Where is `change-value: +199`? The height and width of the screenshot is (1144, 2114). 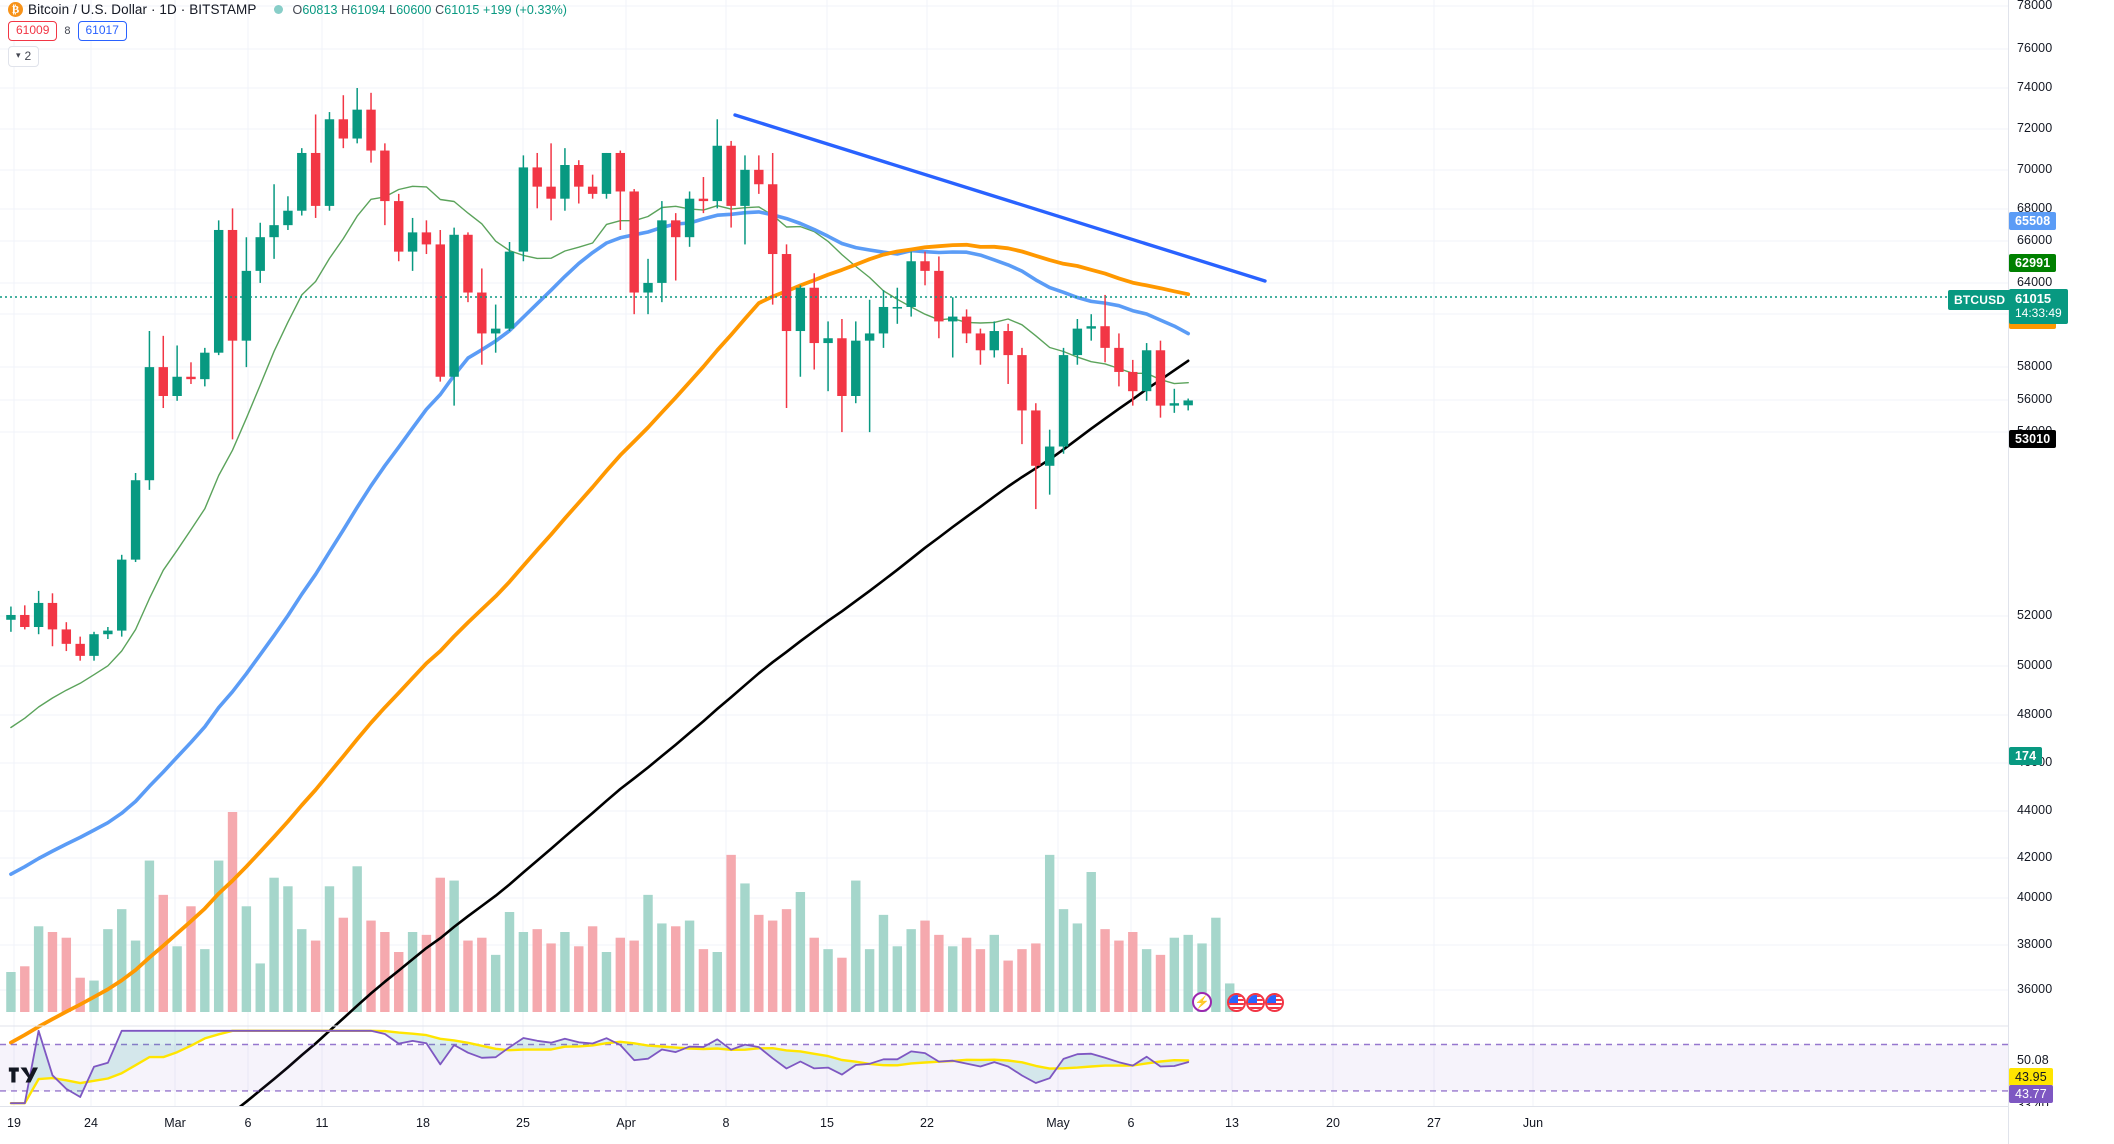
change-value: +199 is located at coordinates (497, 9).